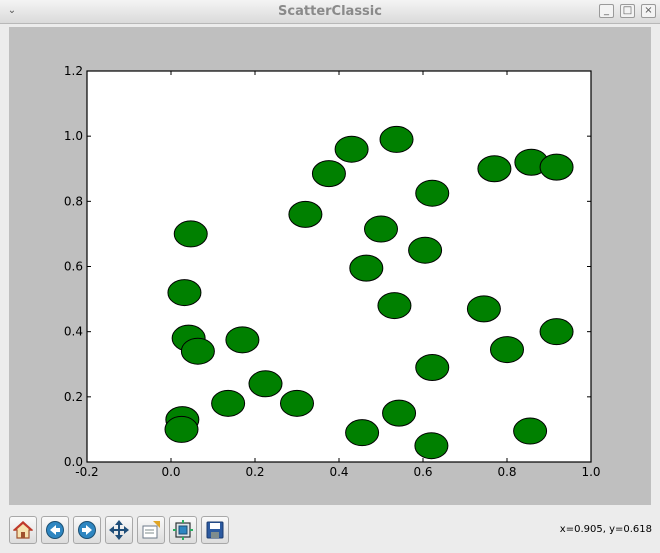 The image size is (660, 553). What do you see at coordinates (73, 201) in the screenshot?
I see `y-tick-label: 0.8` at bounding box center [73, 201].